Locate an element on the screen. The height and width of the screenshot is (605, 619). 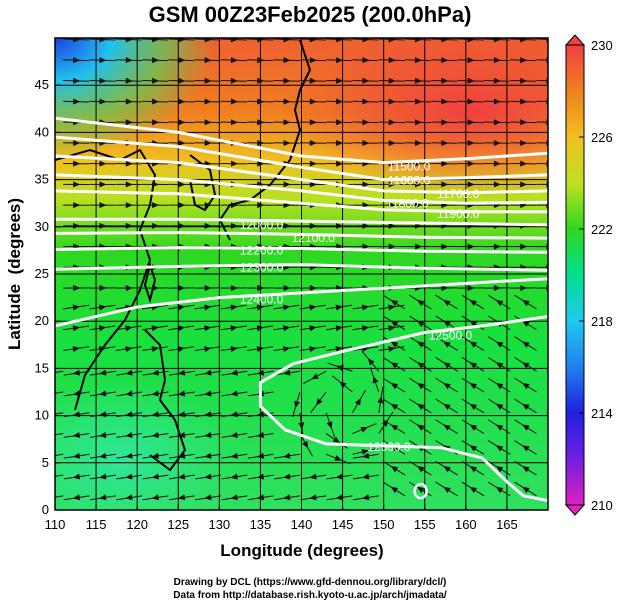
colorbar-max-triangle is located at coordinates (575, 40).